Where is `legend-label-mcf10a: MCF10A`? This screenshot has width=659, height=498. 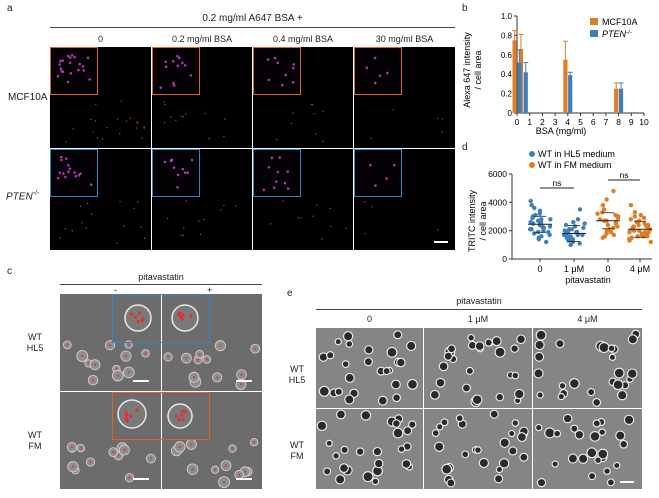 legend-label-mcf10a: MCF10A is located at coordinates (620, 22).